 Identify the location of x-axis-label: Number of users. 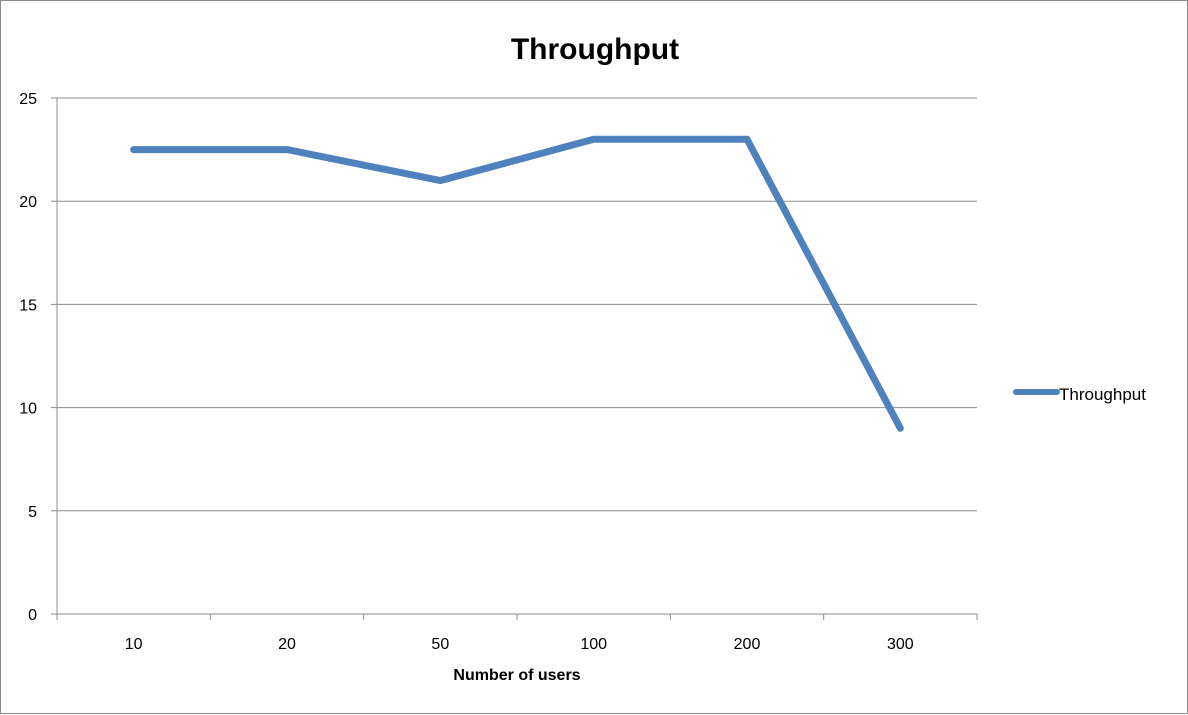
(516, 675).